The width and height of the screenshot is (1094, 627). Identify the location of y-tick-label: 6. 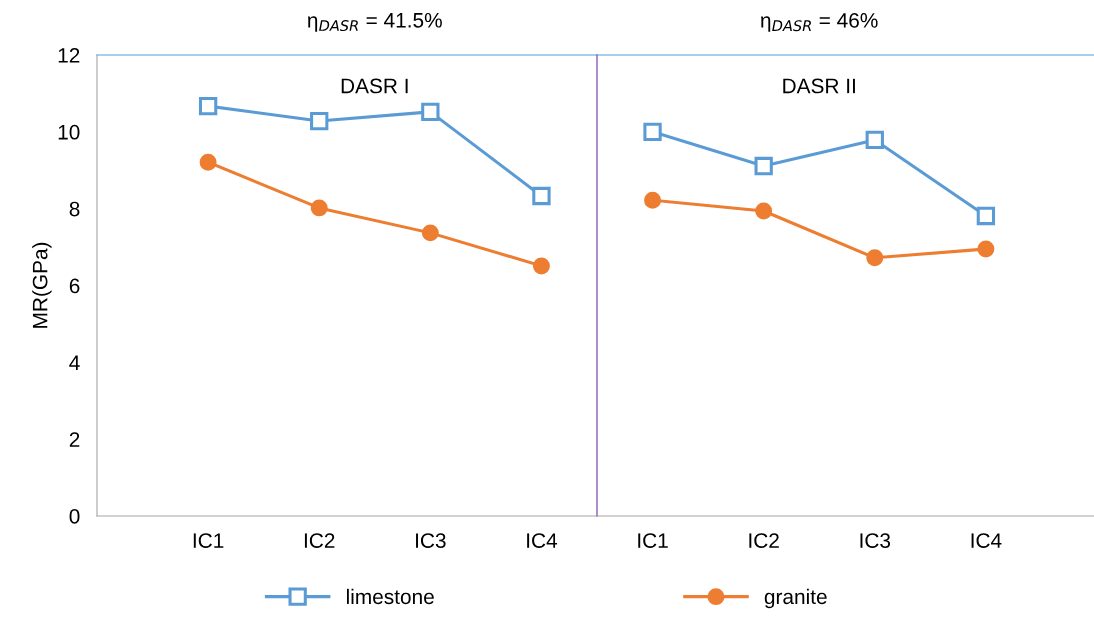
(74, 286).